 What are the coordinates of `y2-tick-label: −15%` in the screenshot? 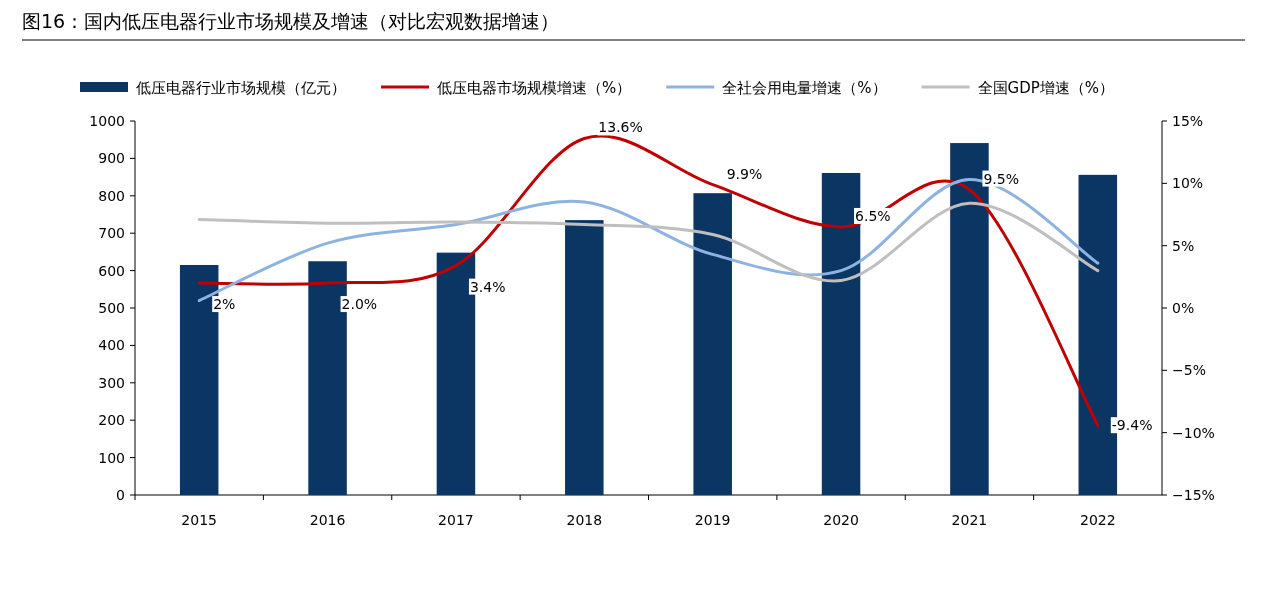 It's located at (1193, 495).